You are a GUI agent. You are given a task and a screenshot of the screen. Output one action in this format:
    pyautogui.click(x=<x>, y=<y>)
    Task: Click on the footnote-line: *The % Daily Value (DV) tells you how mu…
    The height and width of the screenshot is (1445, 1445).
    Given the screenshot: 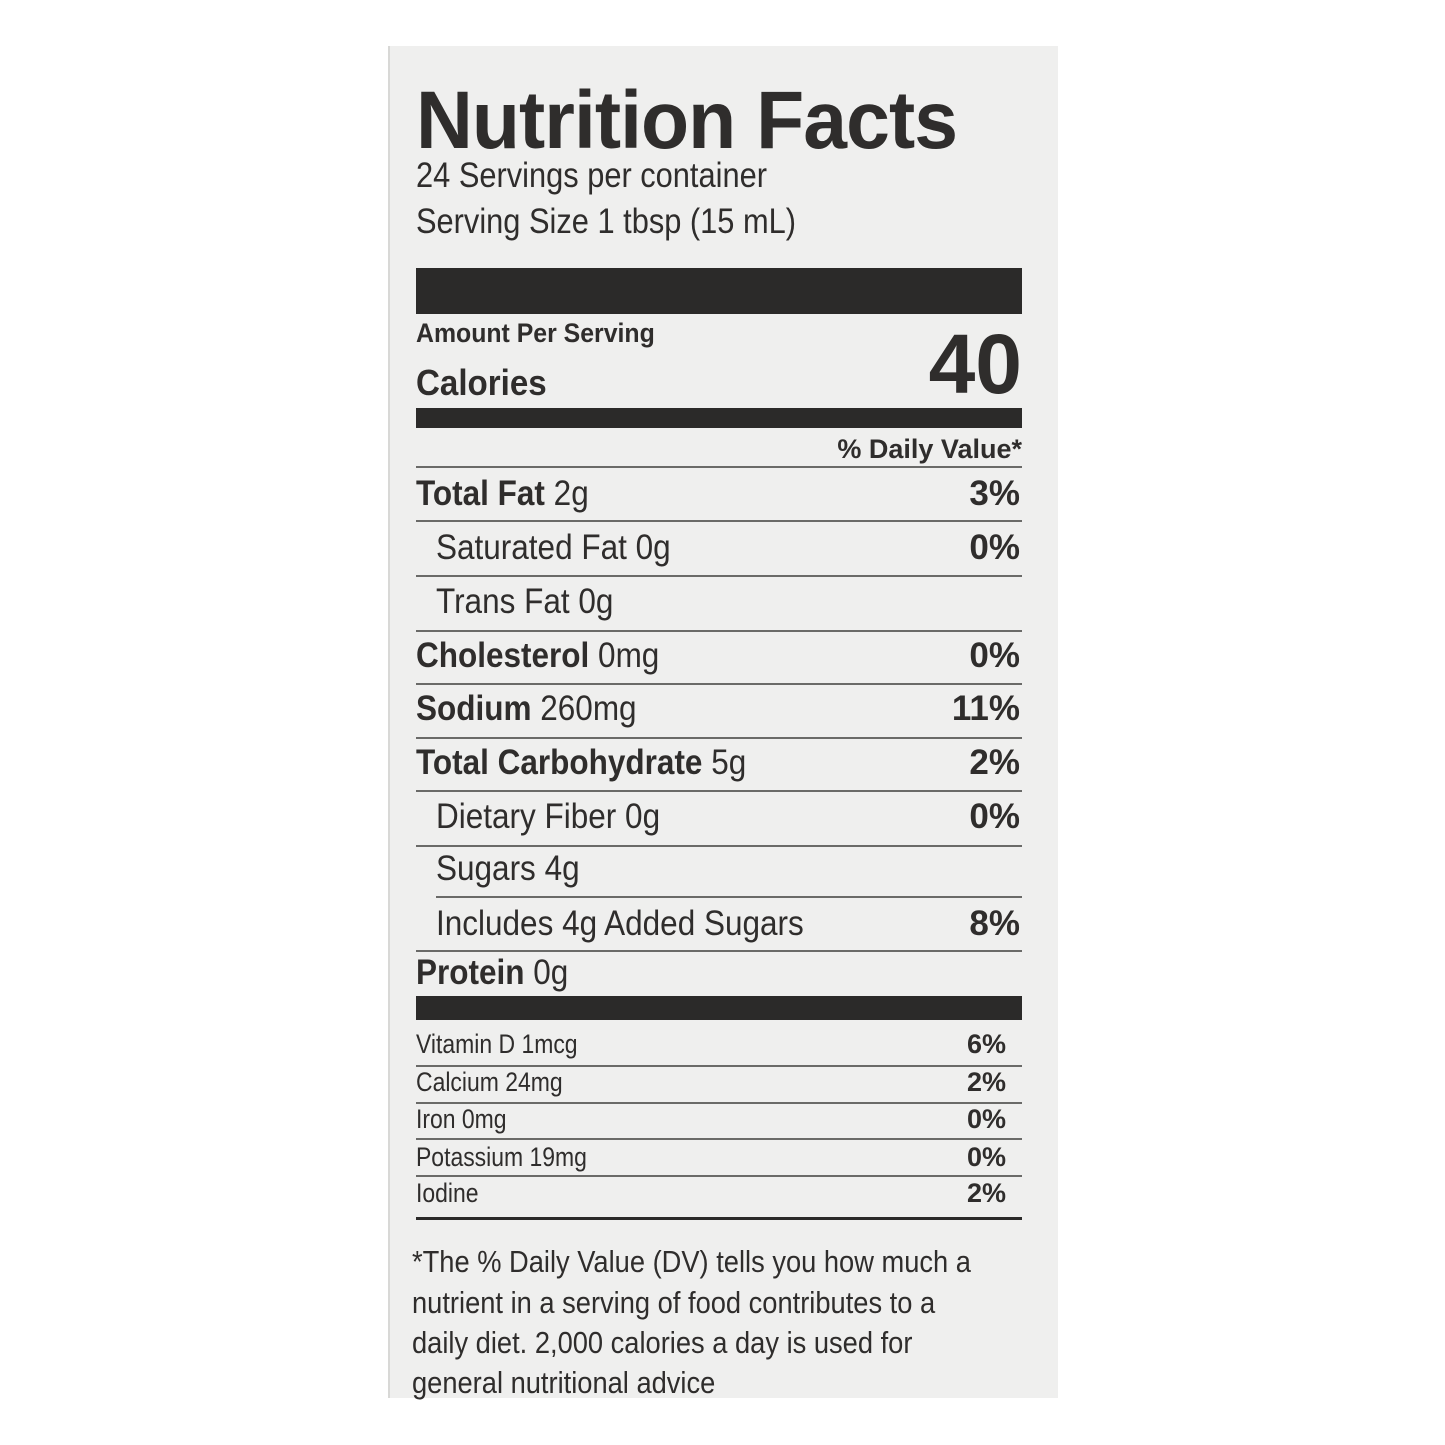 What is the action you would take?
    pyautogui.click(x=691, y=1261)
    